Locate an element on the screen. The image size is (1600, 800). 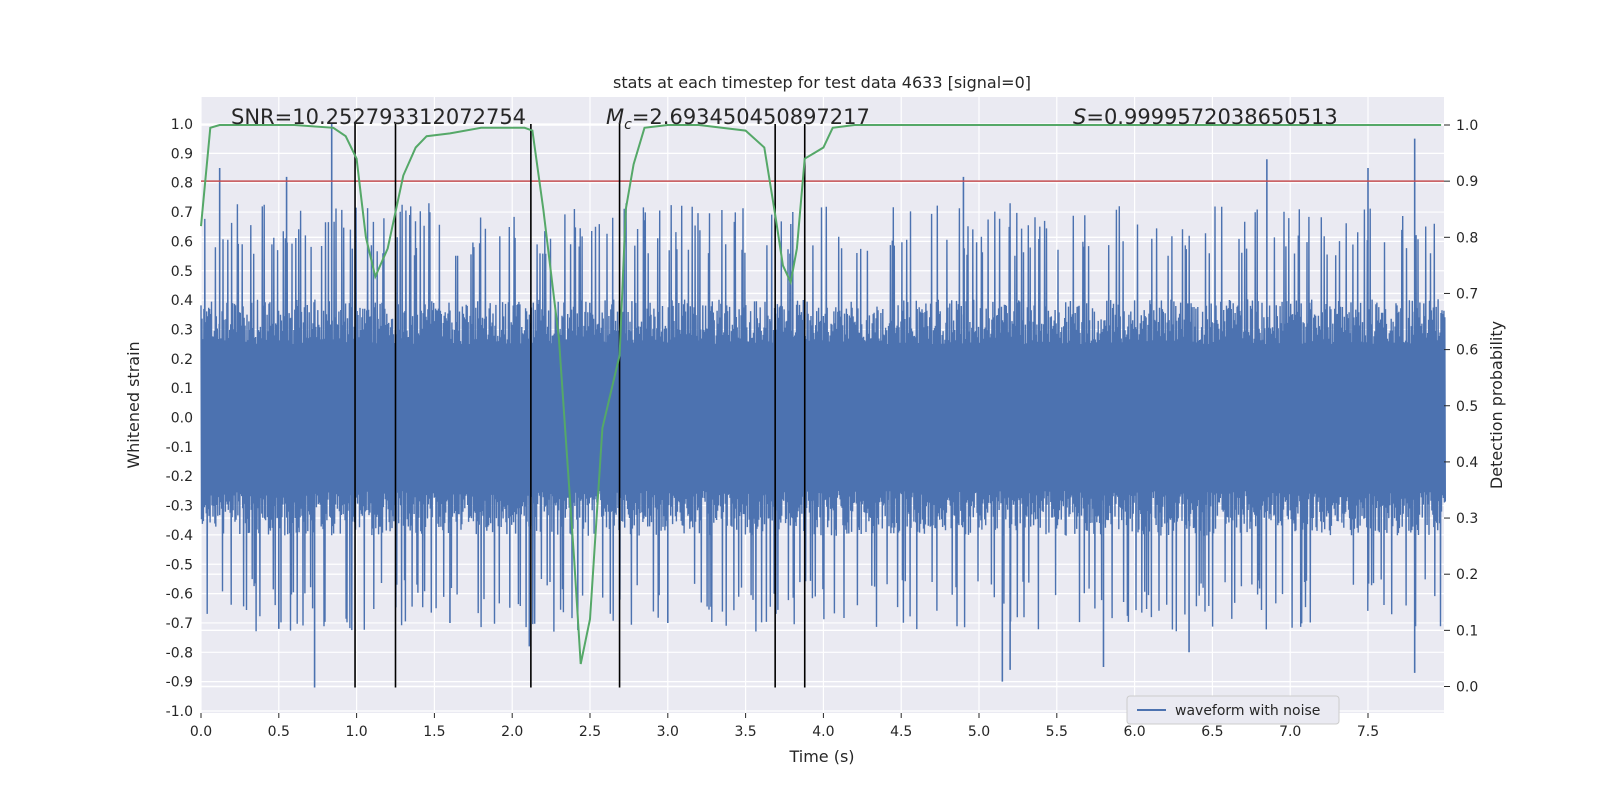
x-tick-label: 7.5 is located at coordinates (1368, 732).